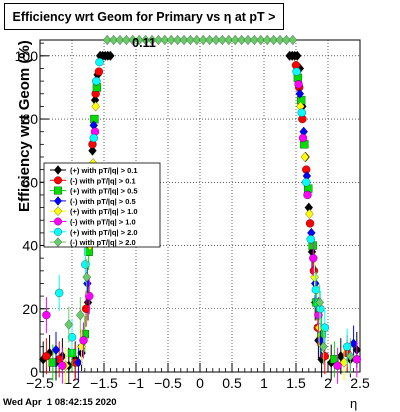 The width and height of the screenshot is (400, 412). I want to click on legend-entry: (+) with pT/|q| > 2.0, so click(104, 232).